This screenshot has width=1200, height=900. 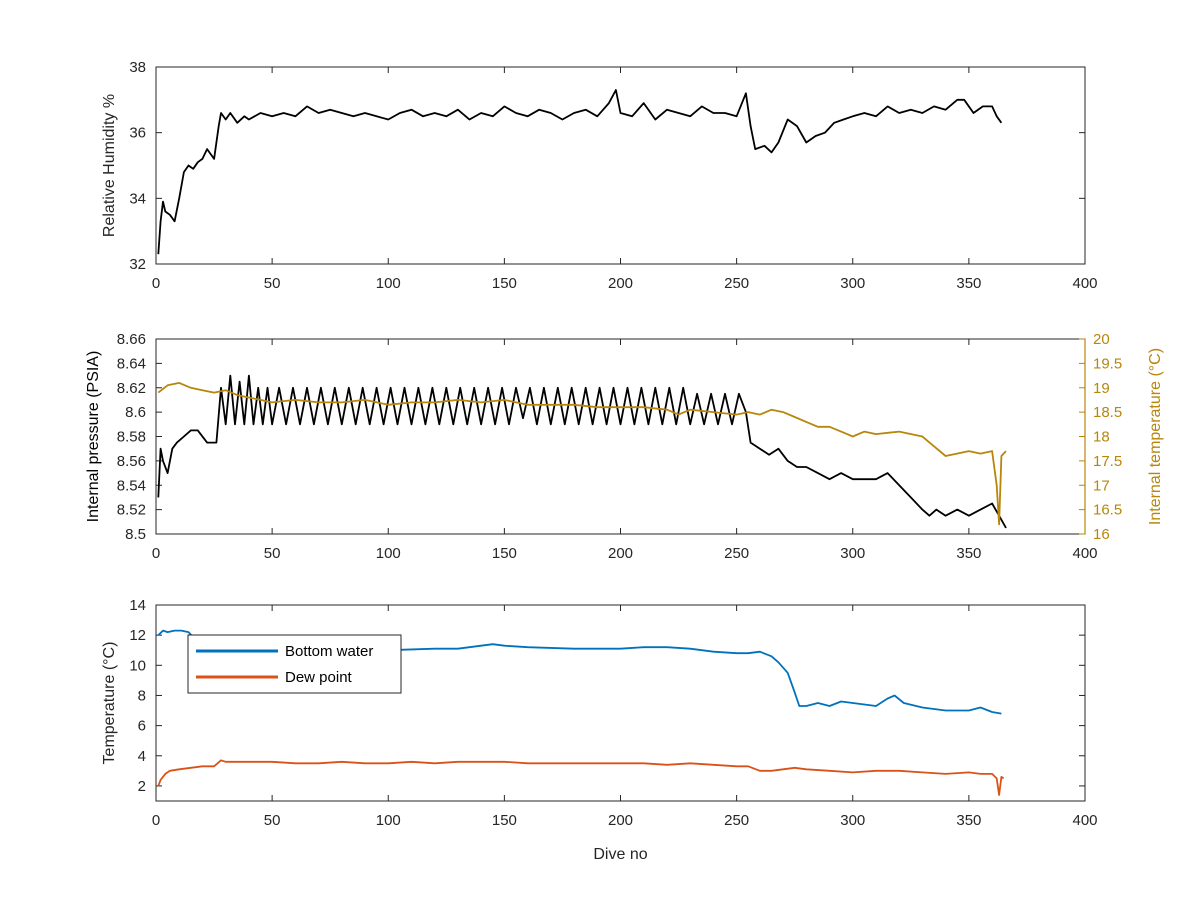 What do you see at coordinates (137, 264) in the screenshot?
I see `y-tick-label: 32` at bounding box center [137, 264].